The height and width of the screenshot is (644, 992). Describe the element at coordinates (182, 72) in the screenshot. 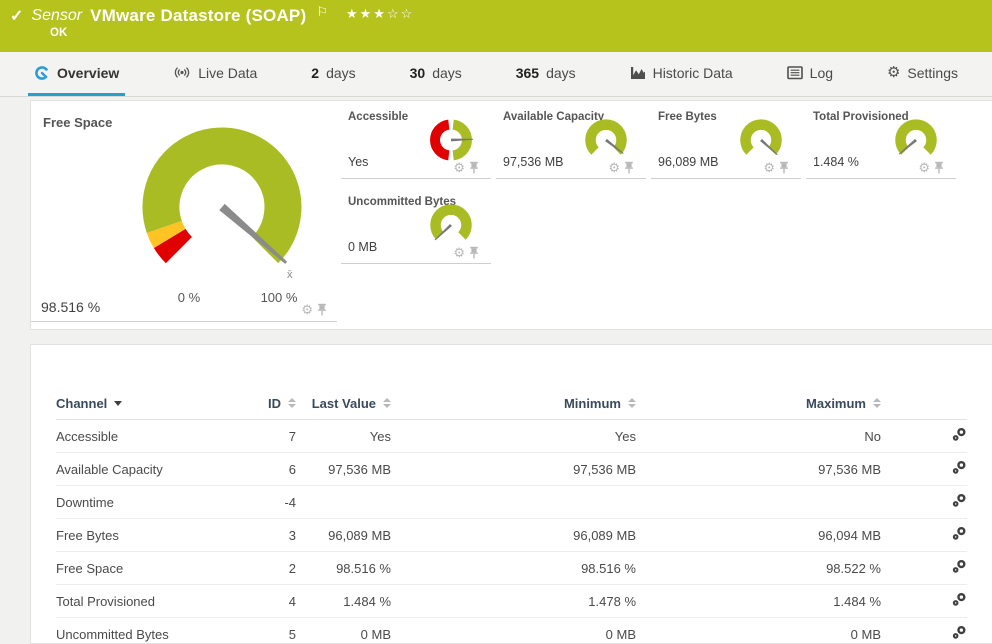

I see `live-signal-icon` at that location.